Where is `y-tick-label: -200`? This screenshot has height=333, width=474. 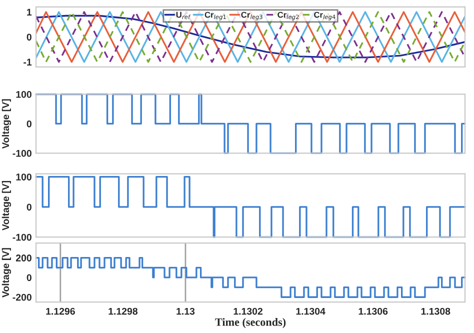 y-tick-label: -200 is located at coordinates (22, 297).